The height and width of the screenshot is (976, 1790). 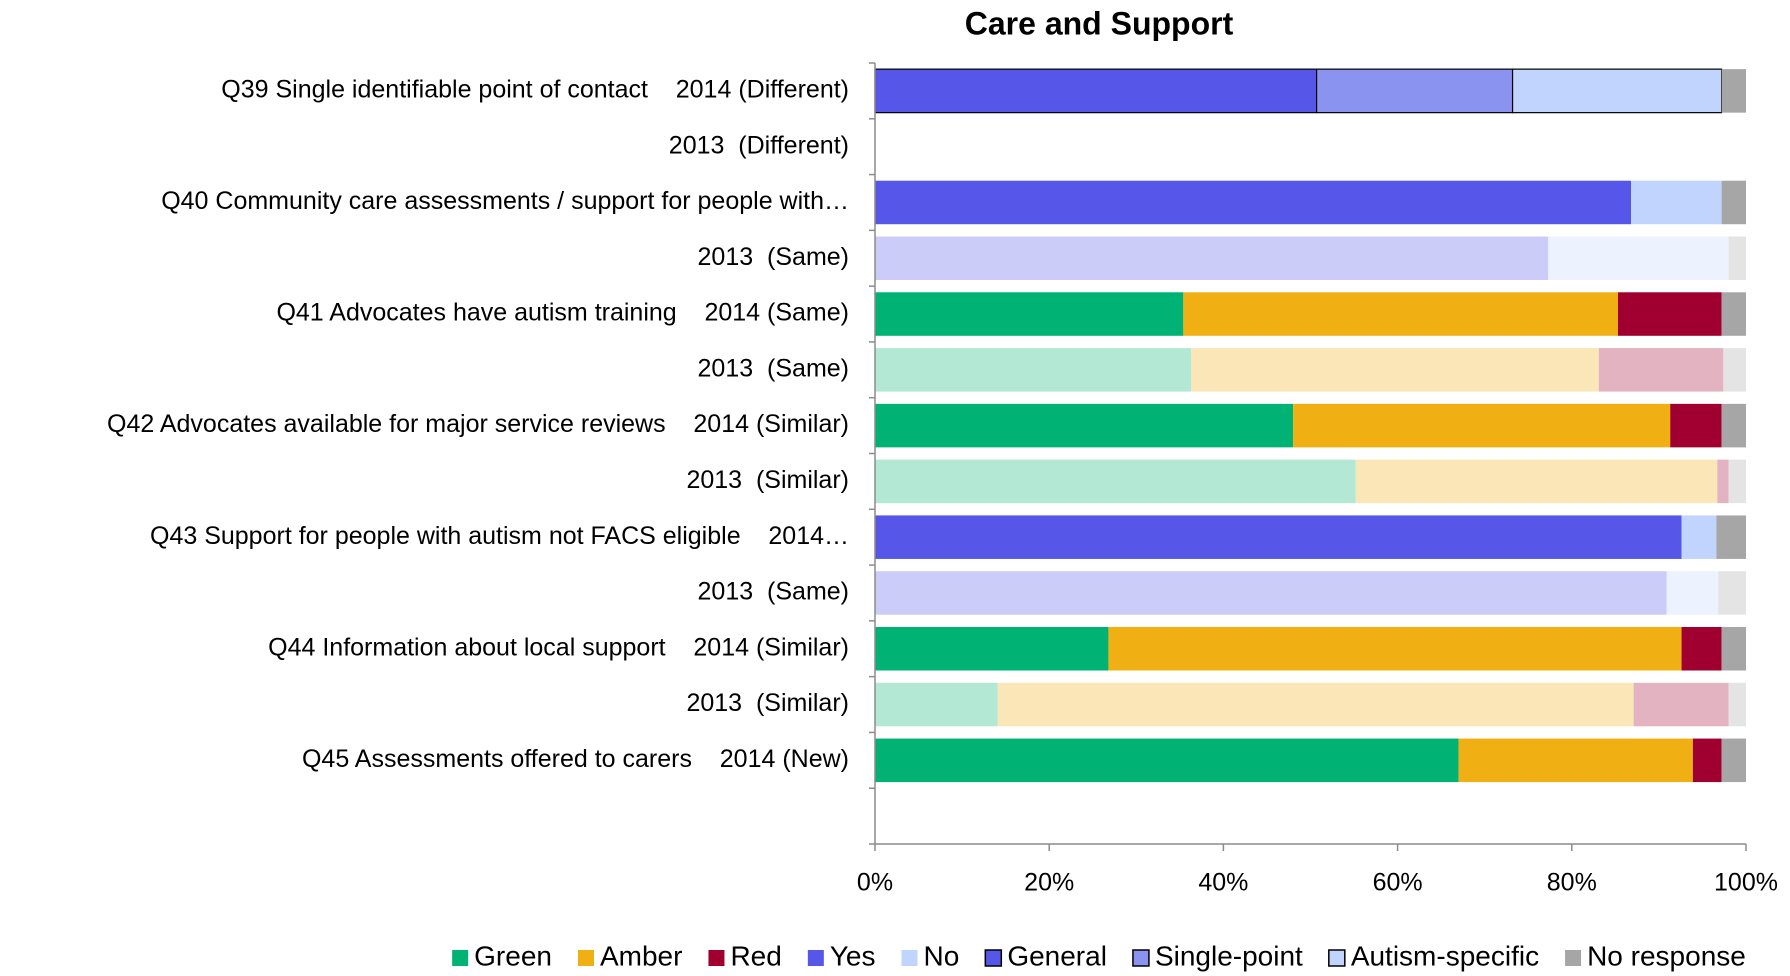 I want to click on legend-label: Single-point, so click(x=1229, y=955).